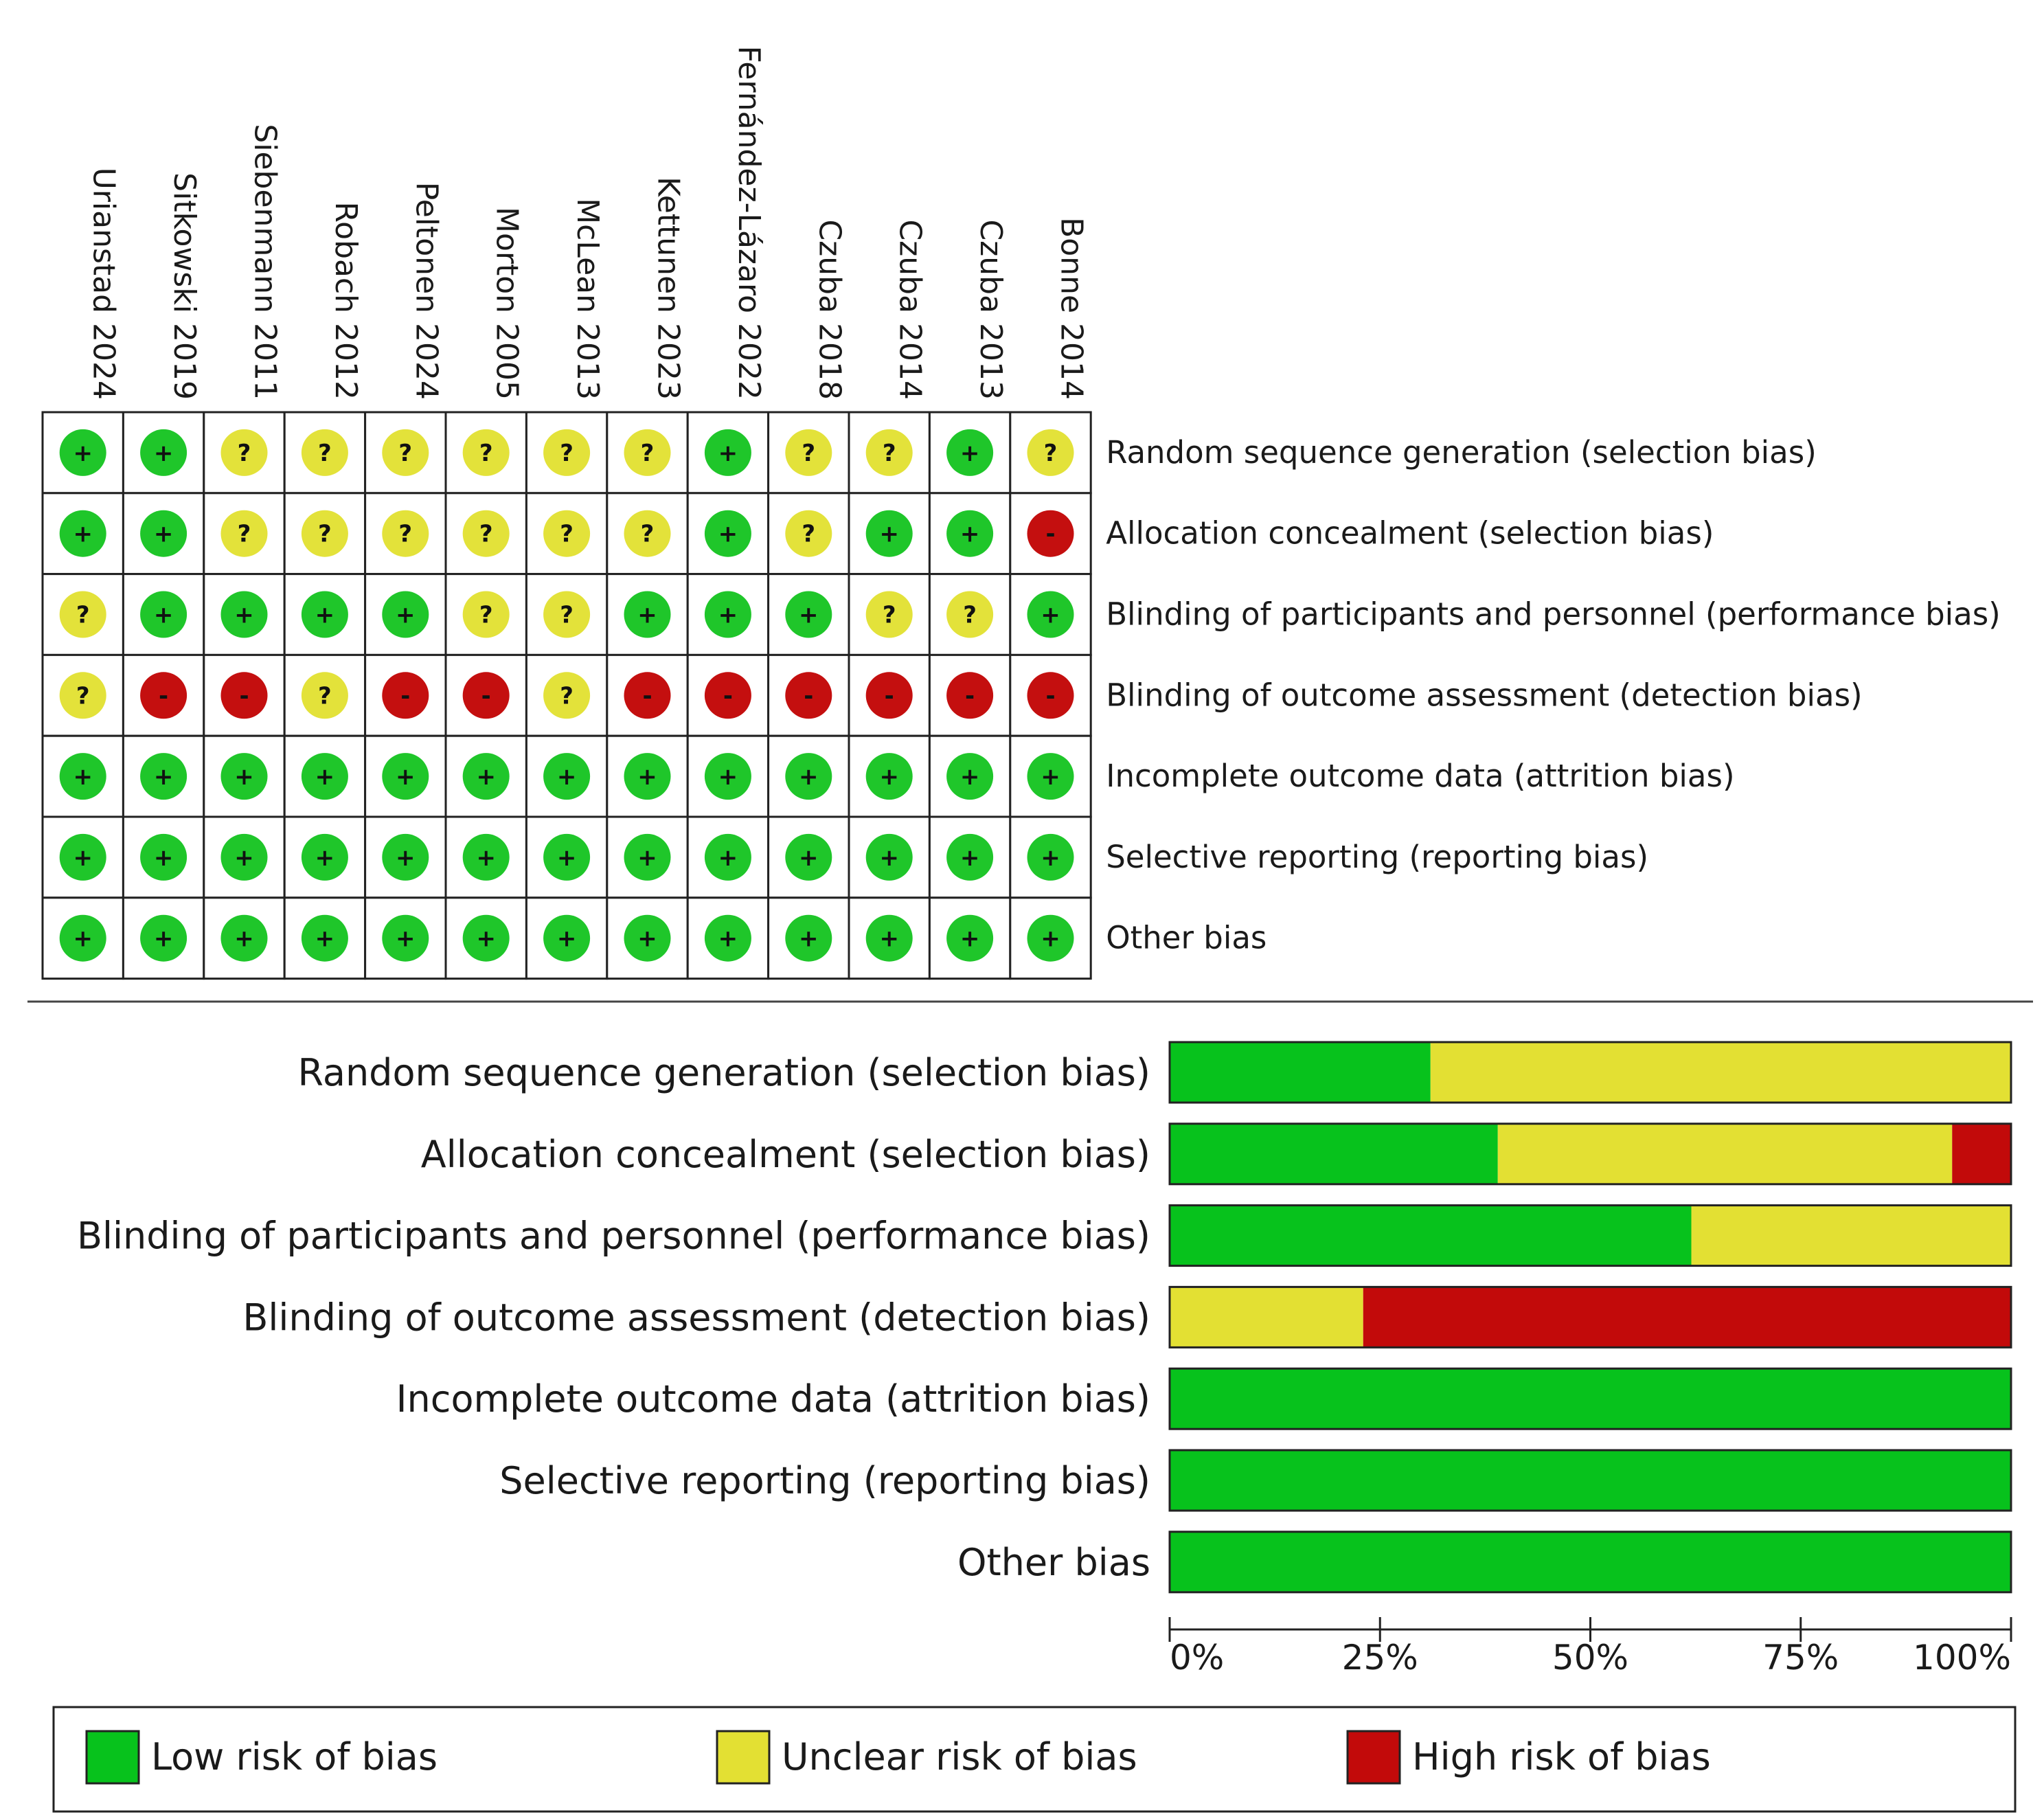  What do you see at coordinates (587, 299) in the screenshot?
I see `study-label: McLean 2013` at bounding box center [587, 299].